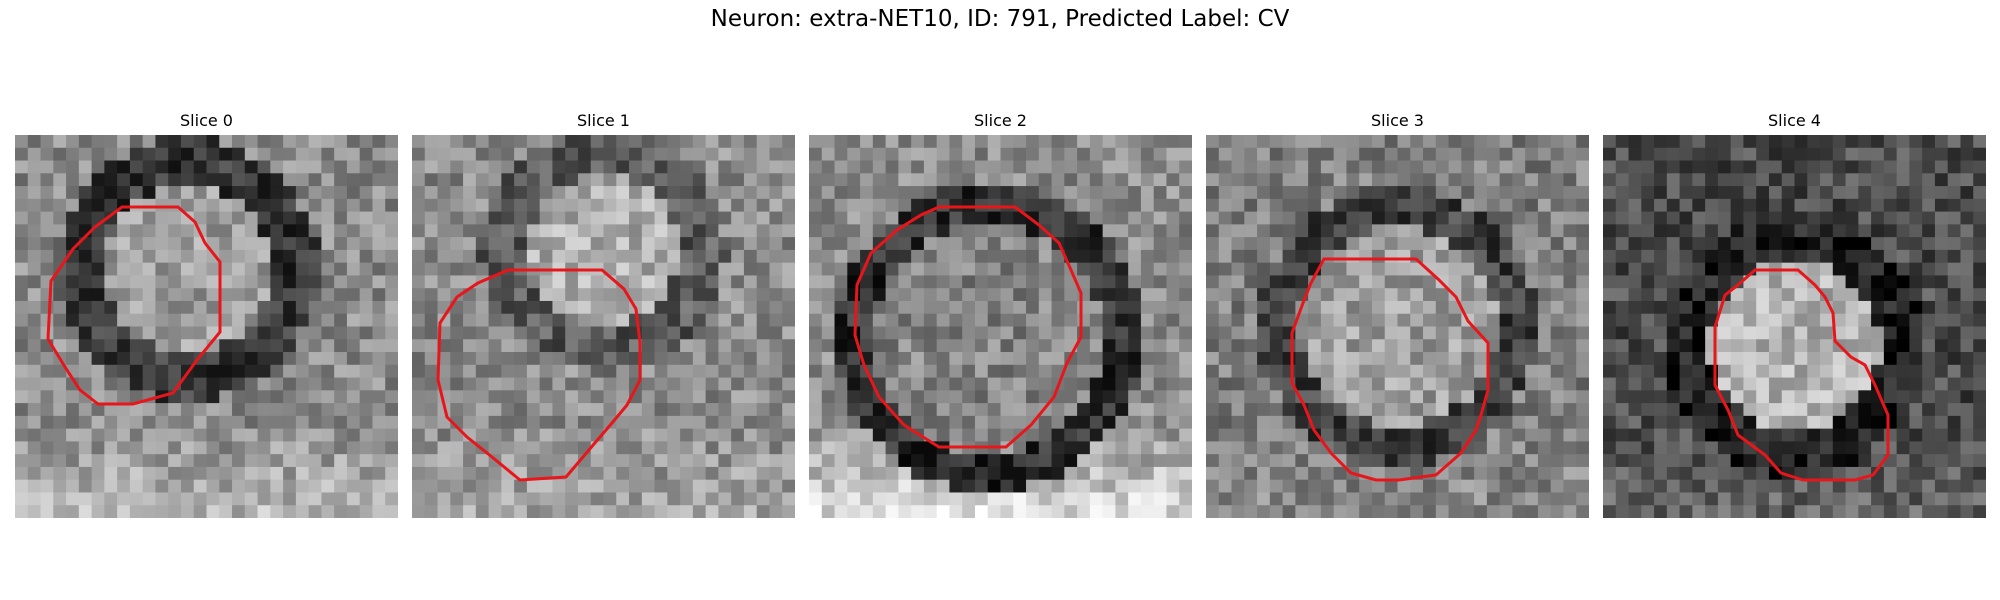  I want to click on slice-panel-3: Slice 3, so click(1397, 314).